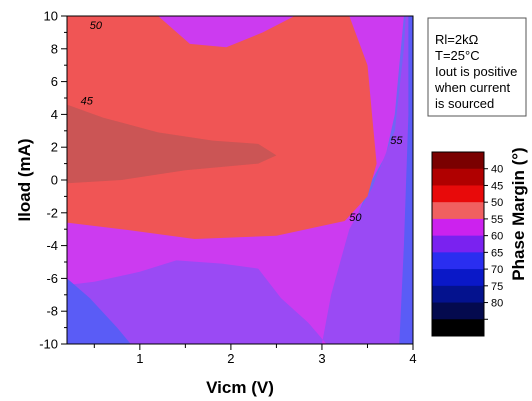 The height and width of the screenshot is (401, 532). What do you see at coordinates (457, 55) in the screenshot?
I see `note-line: T=25°C` at bounding box center [457, 55].